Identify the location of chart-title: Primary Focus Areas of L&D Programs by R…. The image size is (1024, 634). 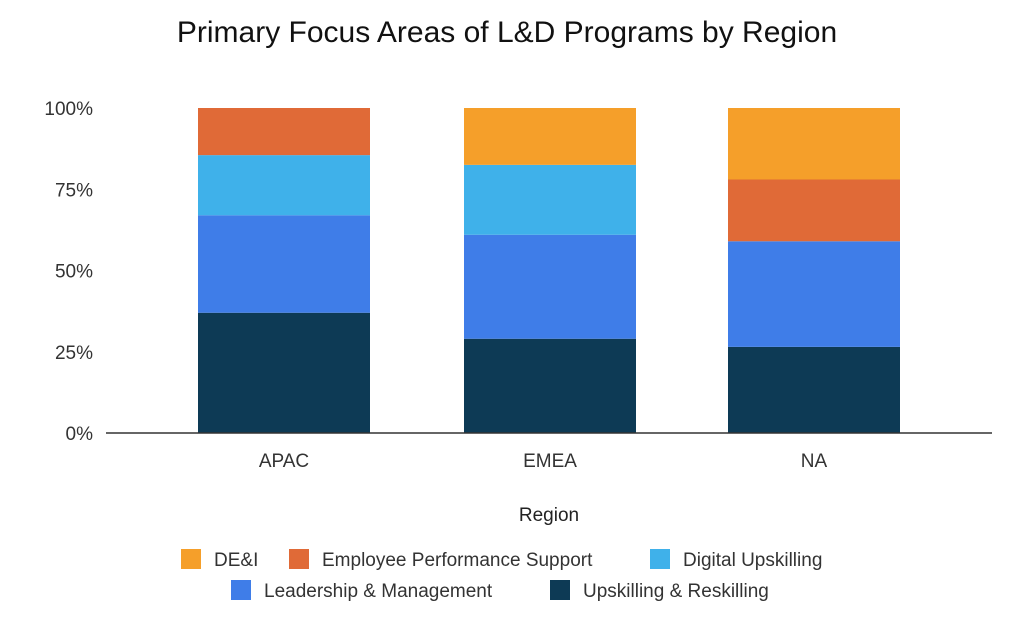
(507, 32).